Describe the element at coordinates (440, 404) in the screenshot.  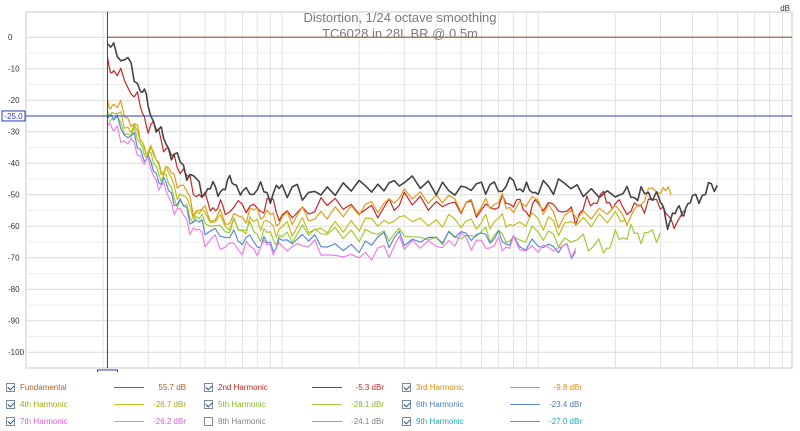
I see `legend-label: 6th Harmonic` at that location.